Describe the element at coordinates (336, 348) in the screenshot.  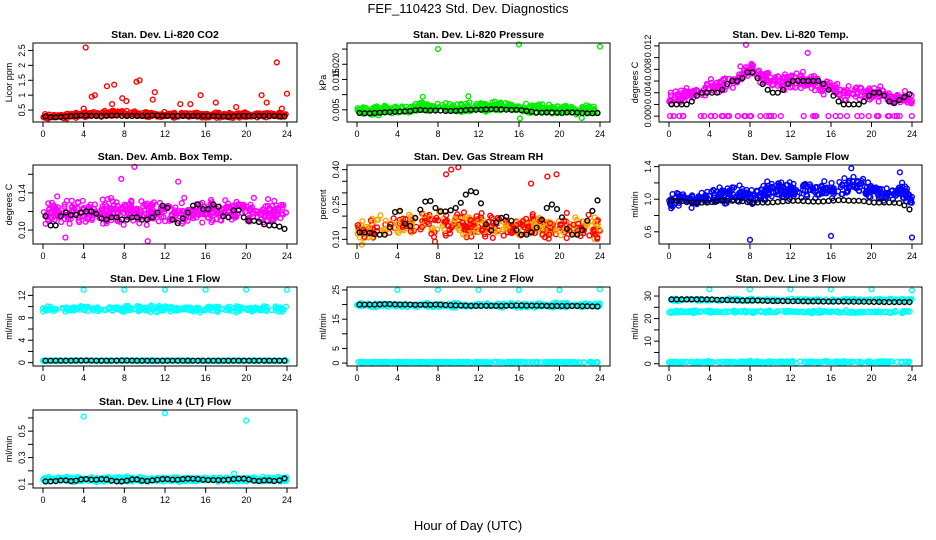
I see `y-tick-label: 5` at that location.